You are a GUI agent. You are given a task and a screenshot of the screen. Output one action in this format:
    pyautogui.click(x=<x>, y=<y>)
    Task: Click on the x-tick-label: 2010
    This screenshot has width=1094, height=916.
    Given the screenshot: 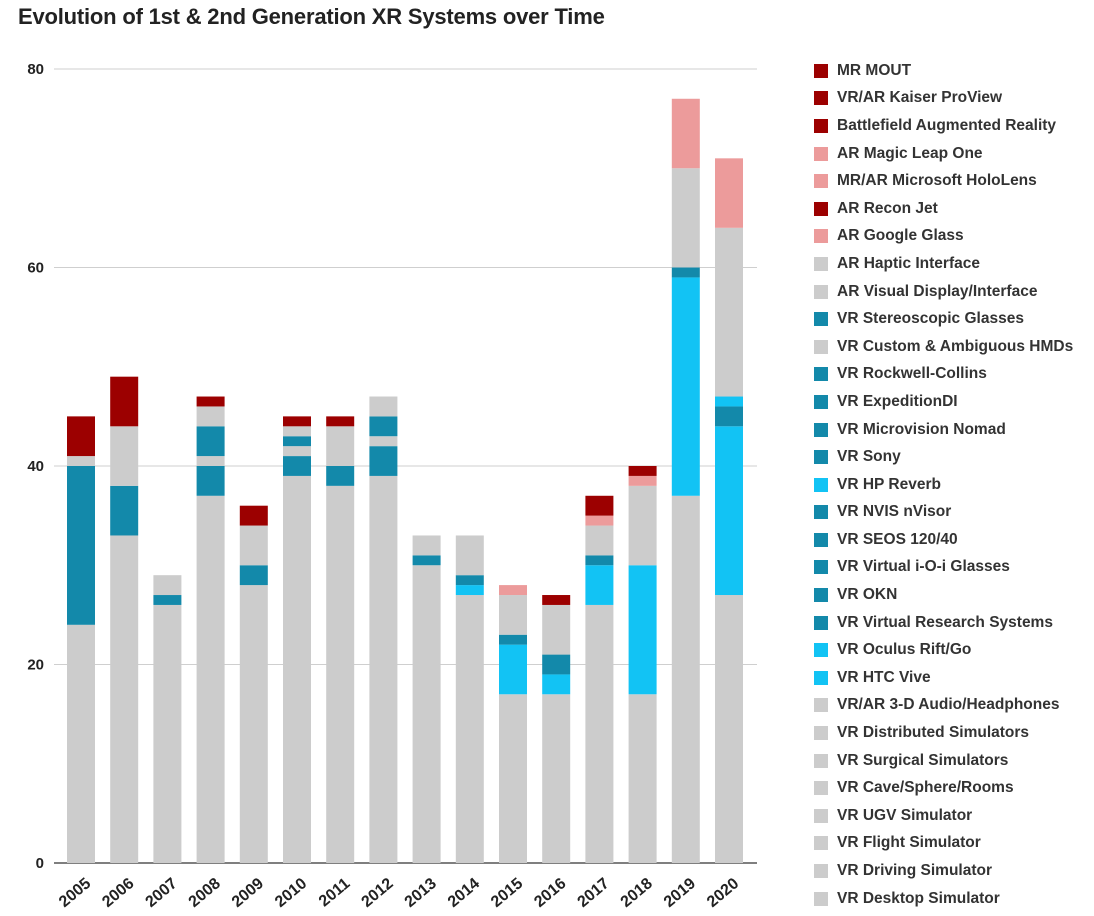 What is the action you would take?
    pyautogui.click(x=291, y=893)
    